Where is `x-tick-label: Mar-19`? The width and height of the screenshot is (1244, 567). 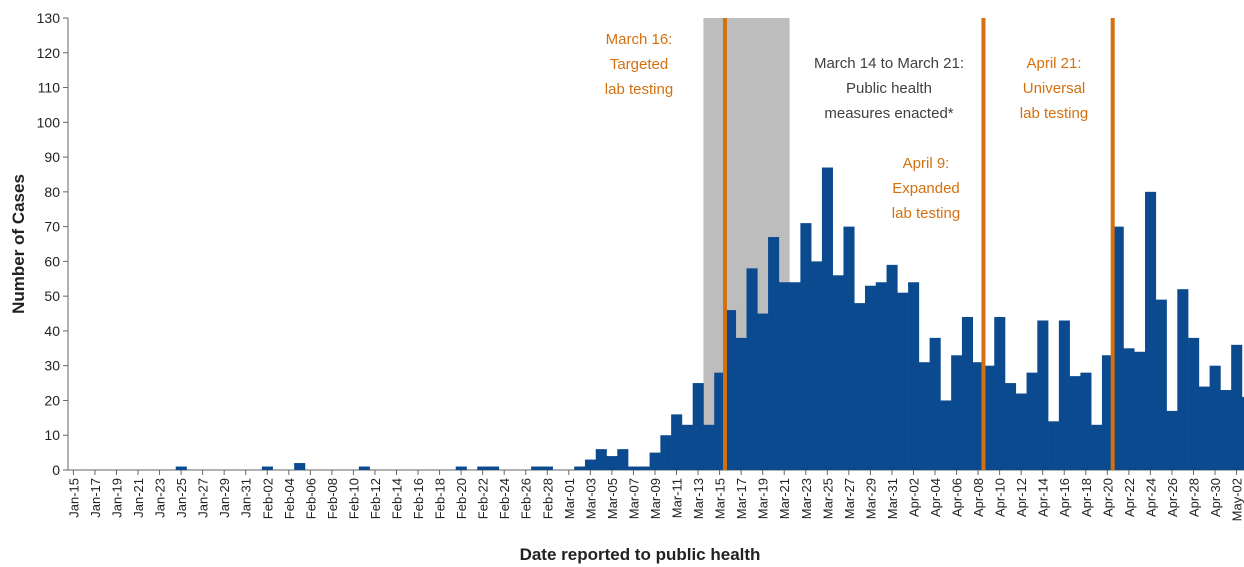 x-tick-label: Mar-19 is located at coordinates (763, 498).